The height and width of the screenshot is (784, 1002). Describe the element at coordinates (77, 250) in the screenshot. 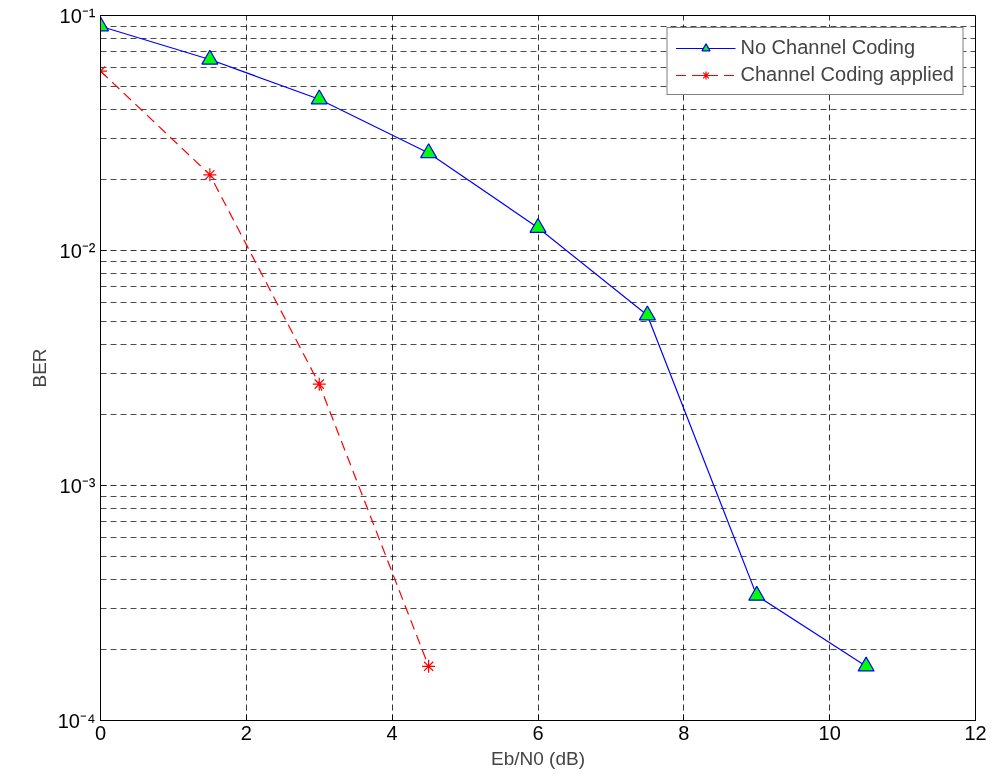

I see `y-tick-label: 10⁻²` at that location.